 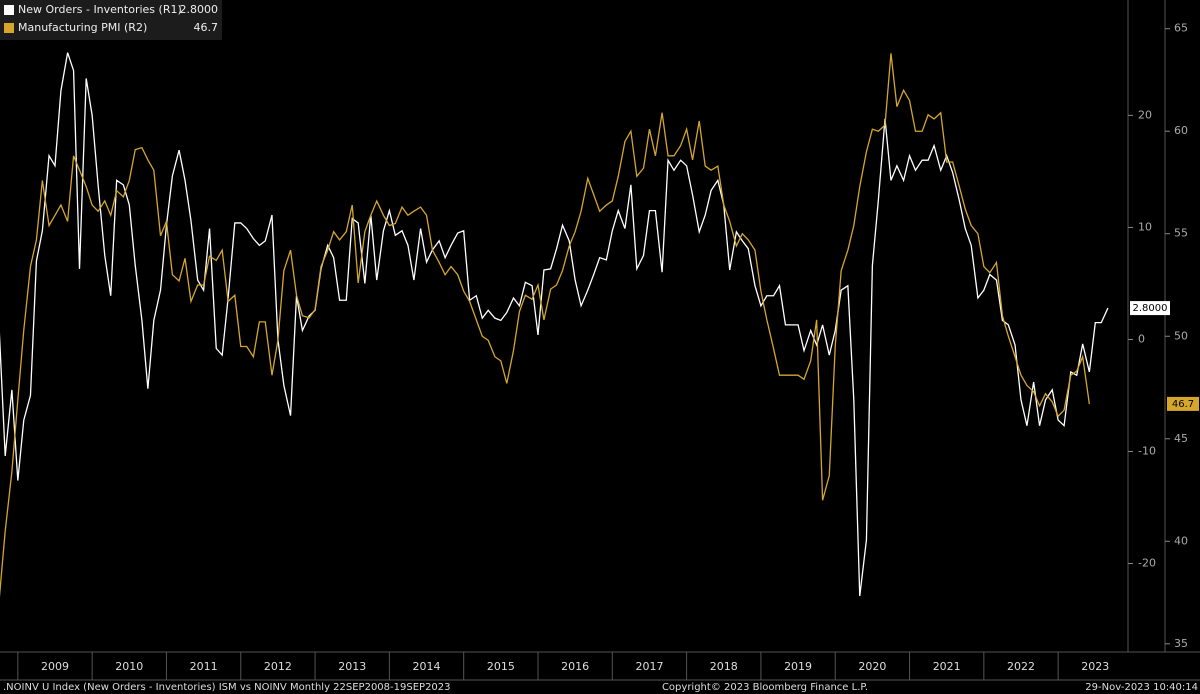 What do you see at coordinates (1147, 450) in the screenshot?
I see `y-tick-label: -10` at bounding box center [1147, 450].